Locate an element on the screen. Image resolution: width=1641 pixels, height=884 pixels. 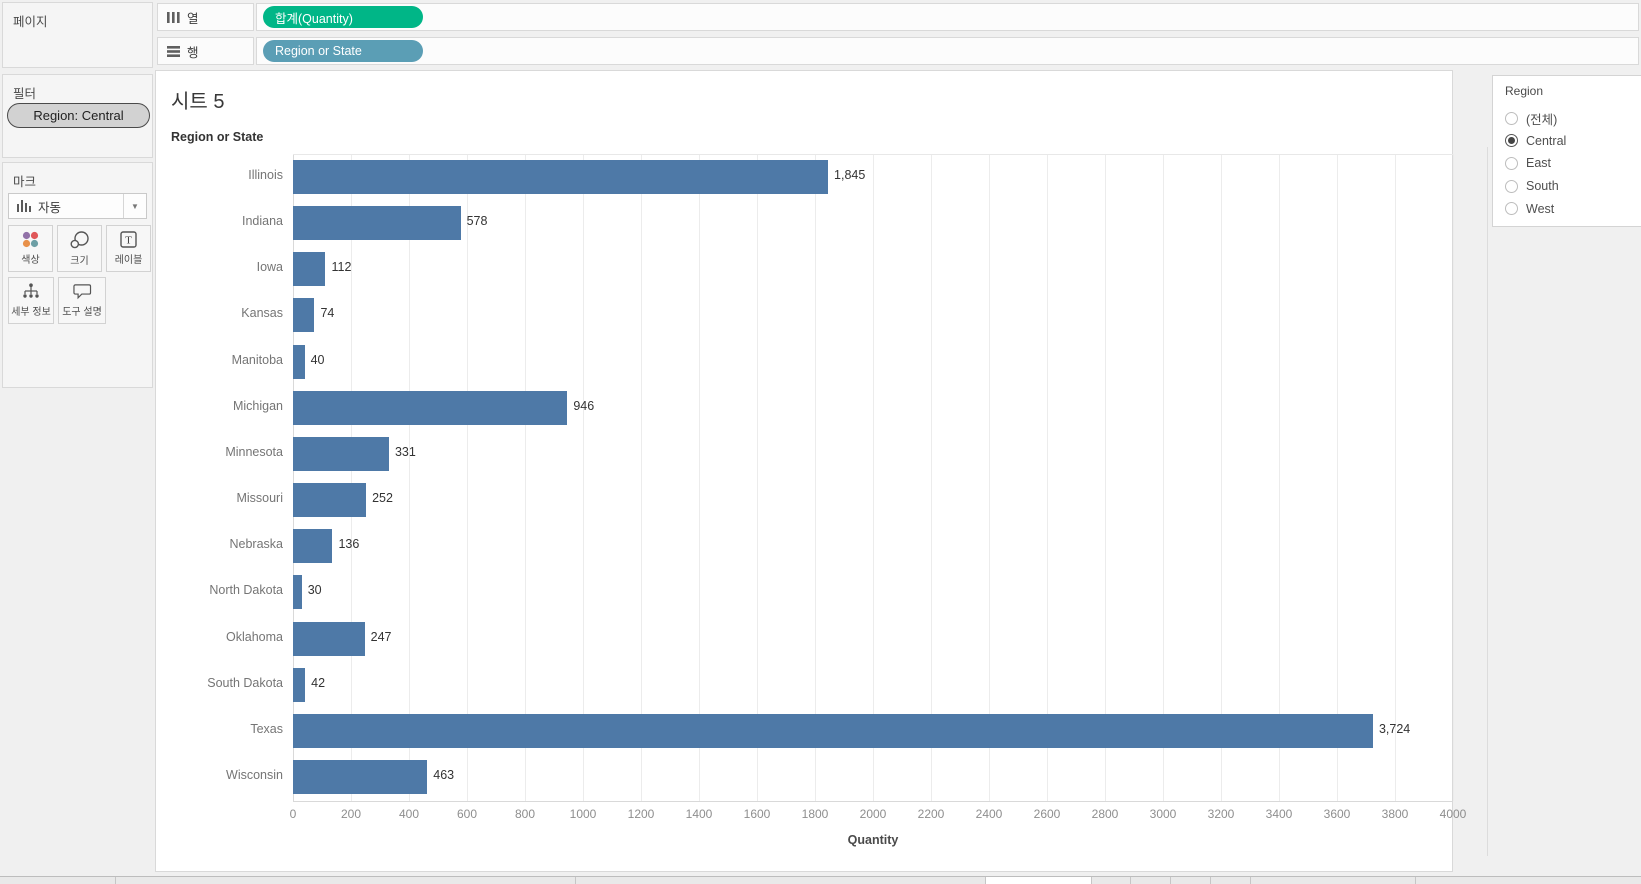
bar-value-label: 112 is located at coordinates (341, 267).